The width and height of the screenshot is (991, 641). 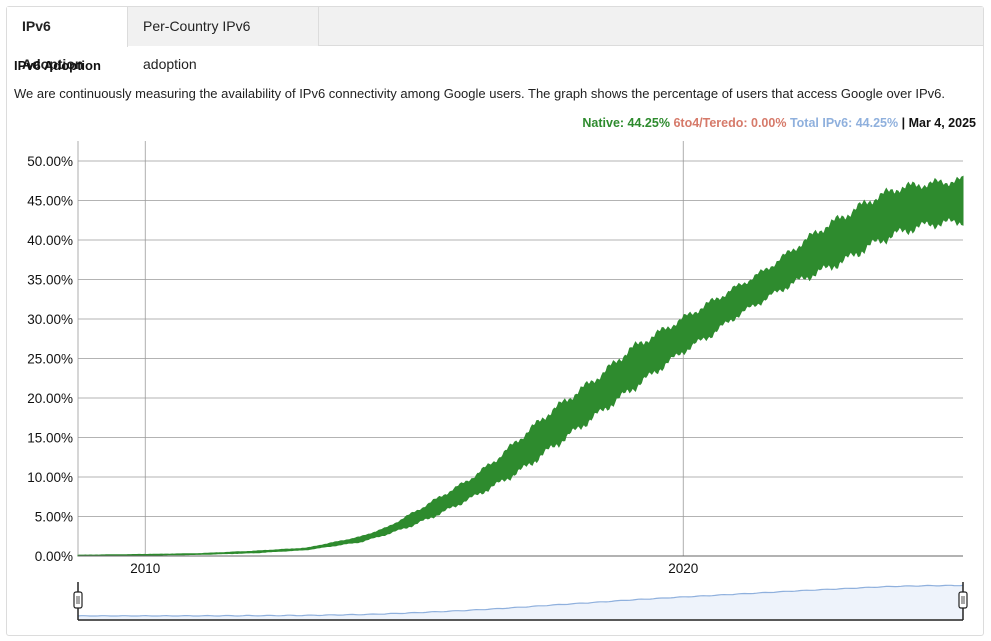 What do you see at coordinates (50, 359) in the screenshot?
I see `y-tick-label: 25.00%` at bounding box center [50, 359].